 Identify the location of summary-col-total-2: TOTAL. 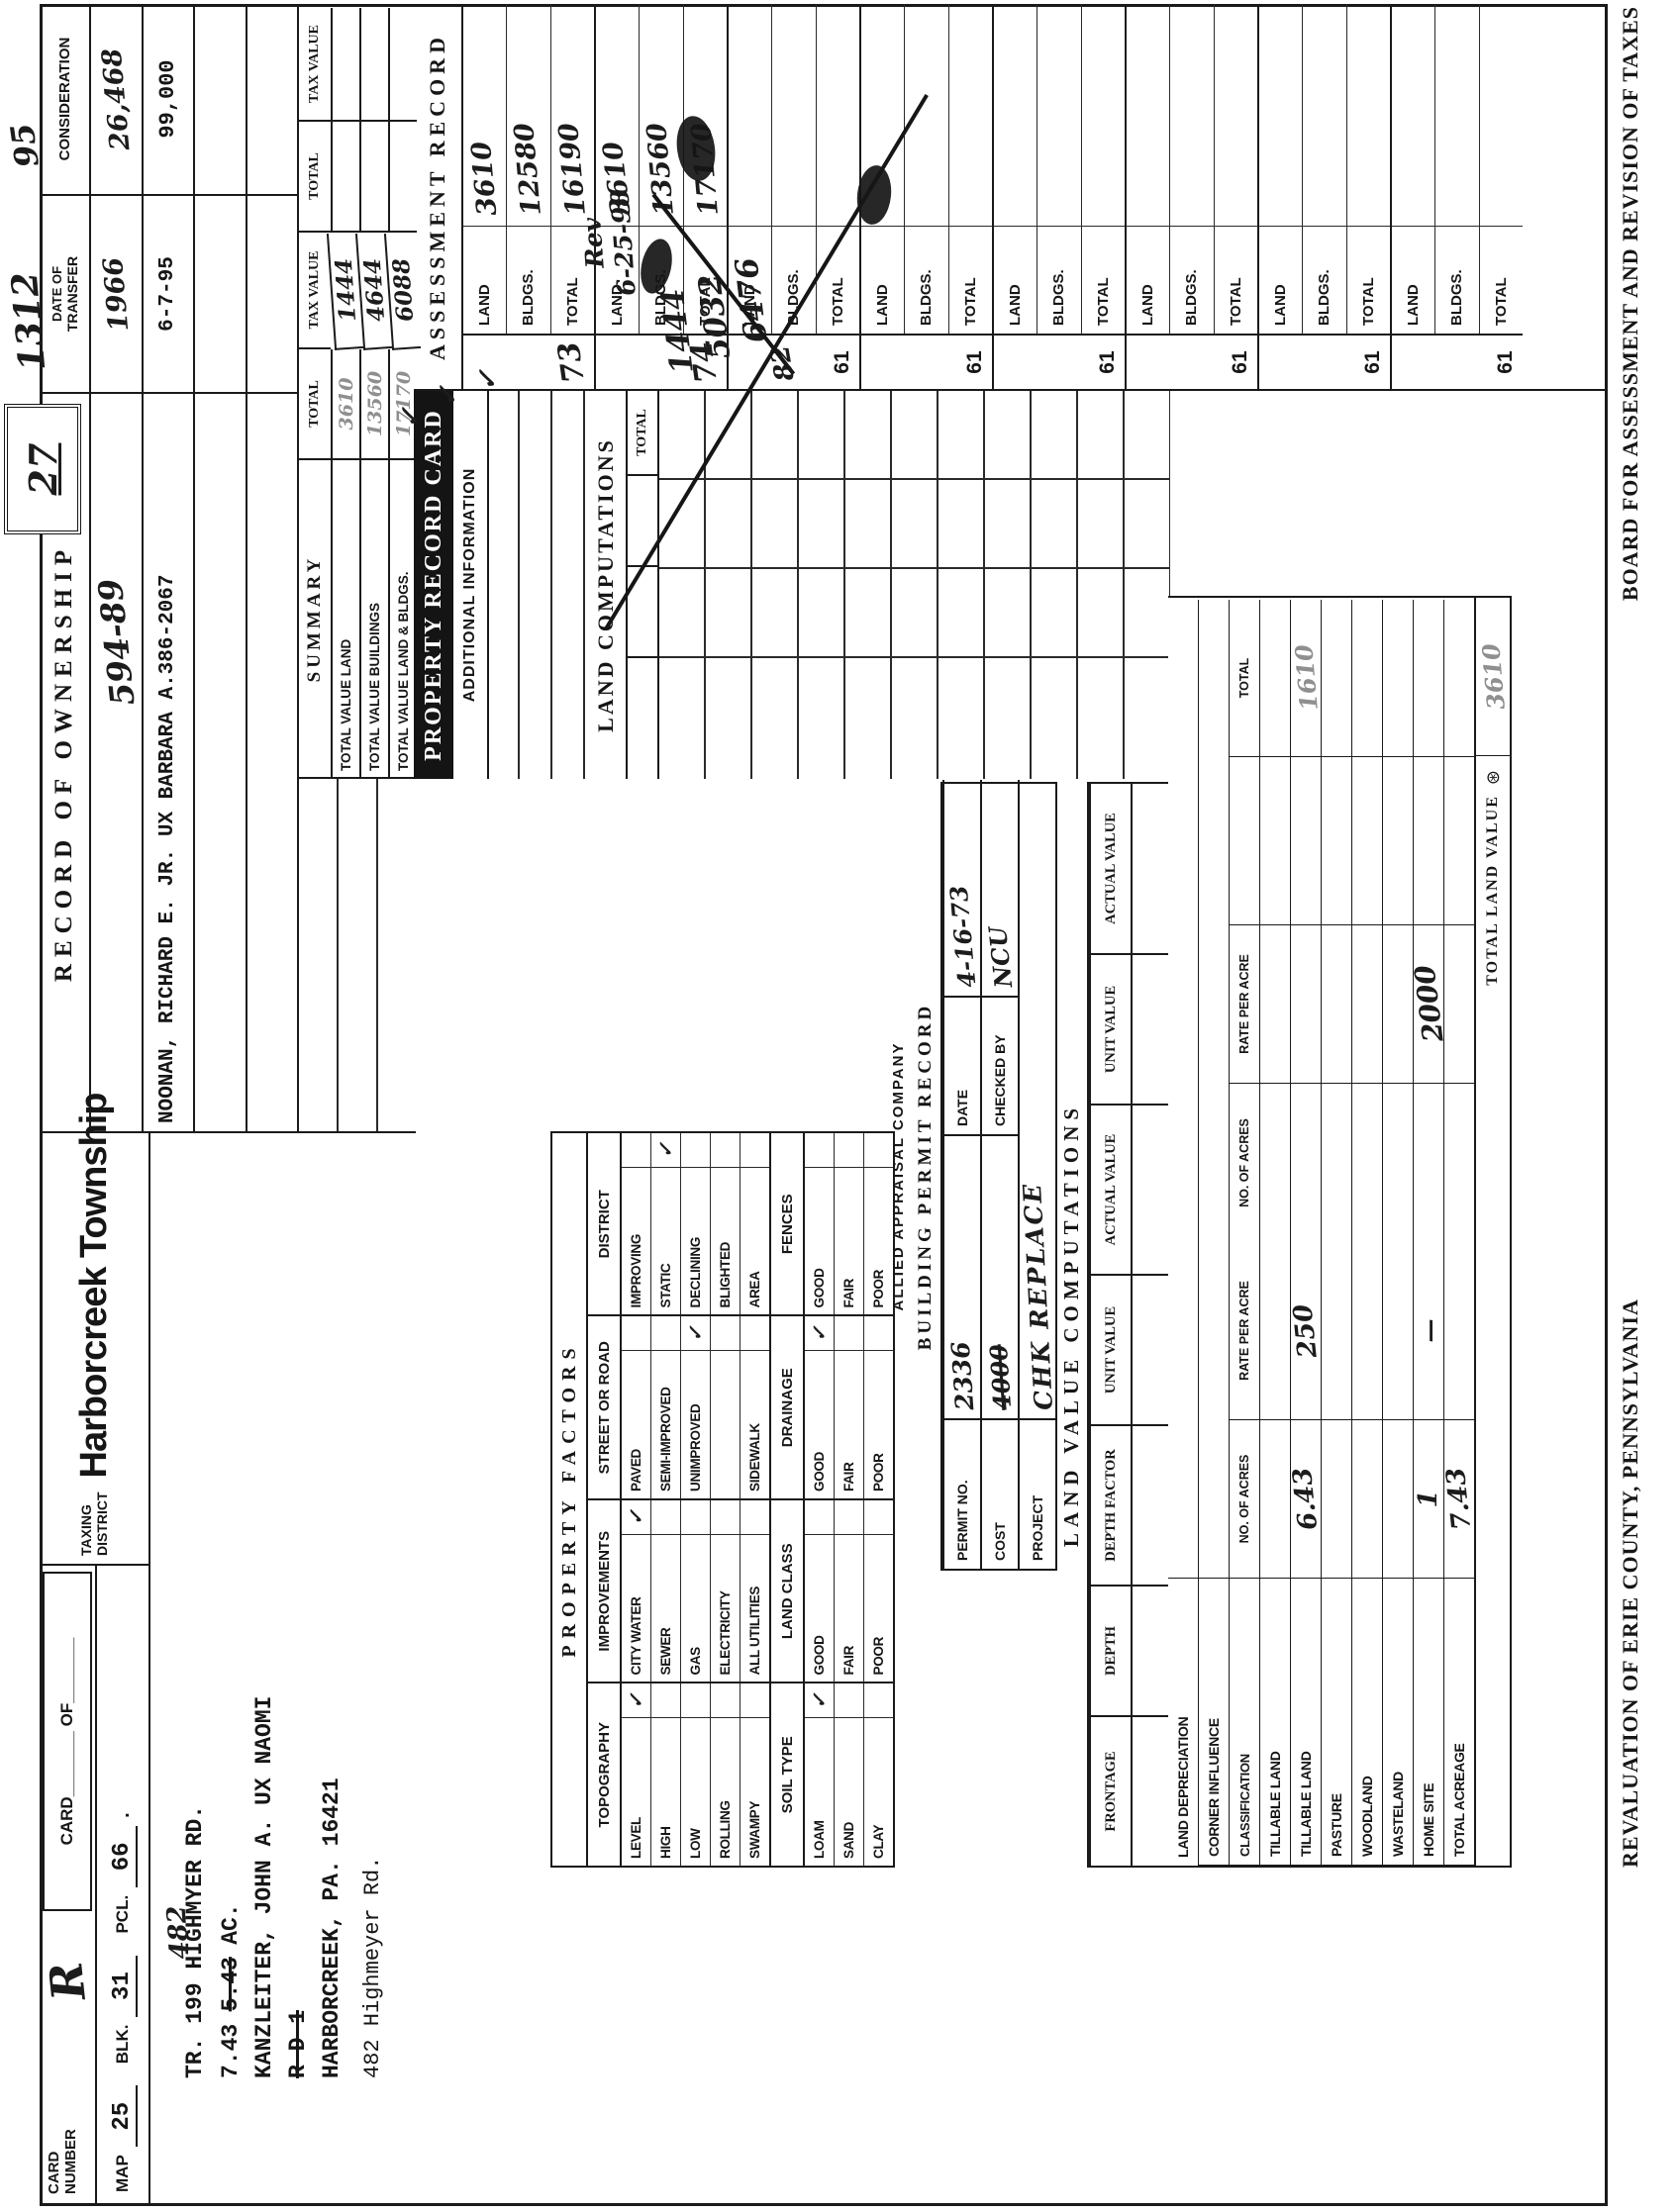
(315, 177).